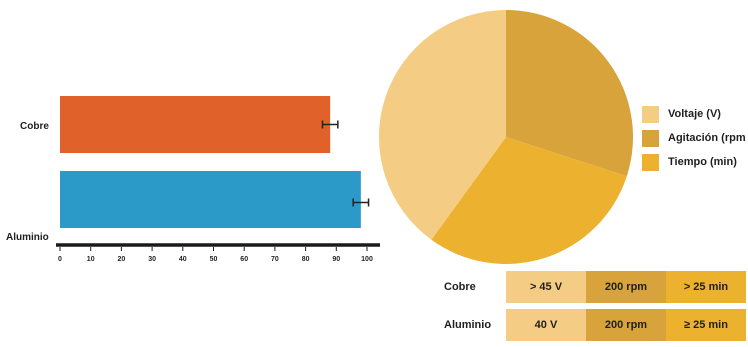 Image resolution: width=748 pixels, height=347 pixels. I want to click on row-label-aluminio: Aluminio, so click(468, 325).